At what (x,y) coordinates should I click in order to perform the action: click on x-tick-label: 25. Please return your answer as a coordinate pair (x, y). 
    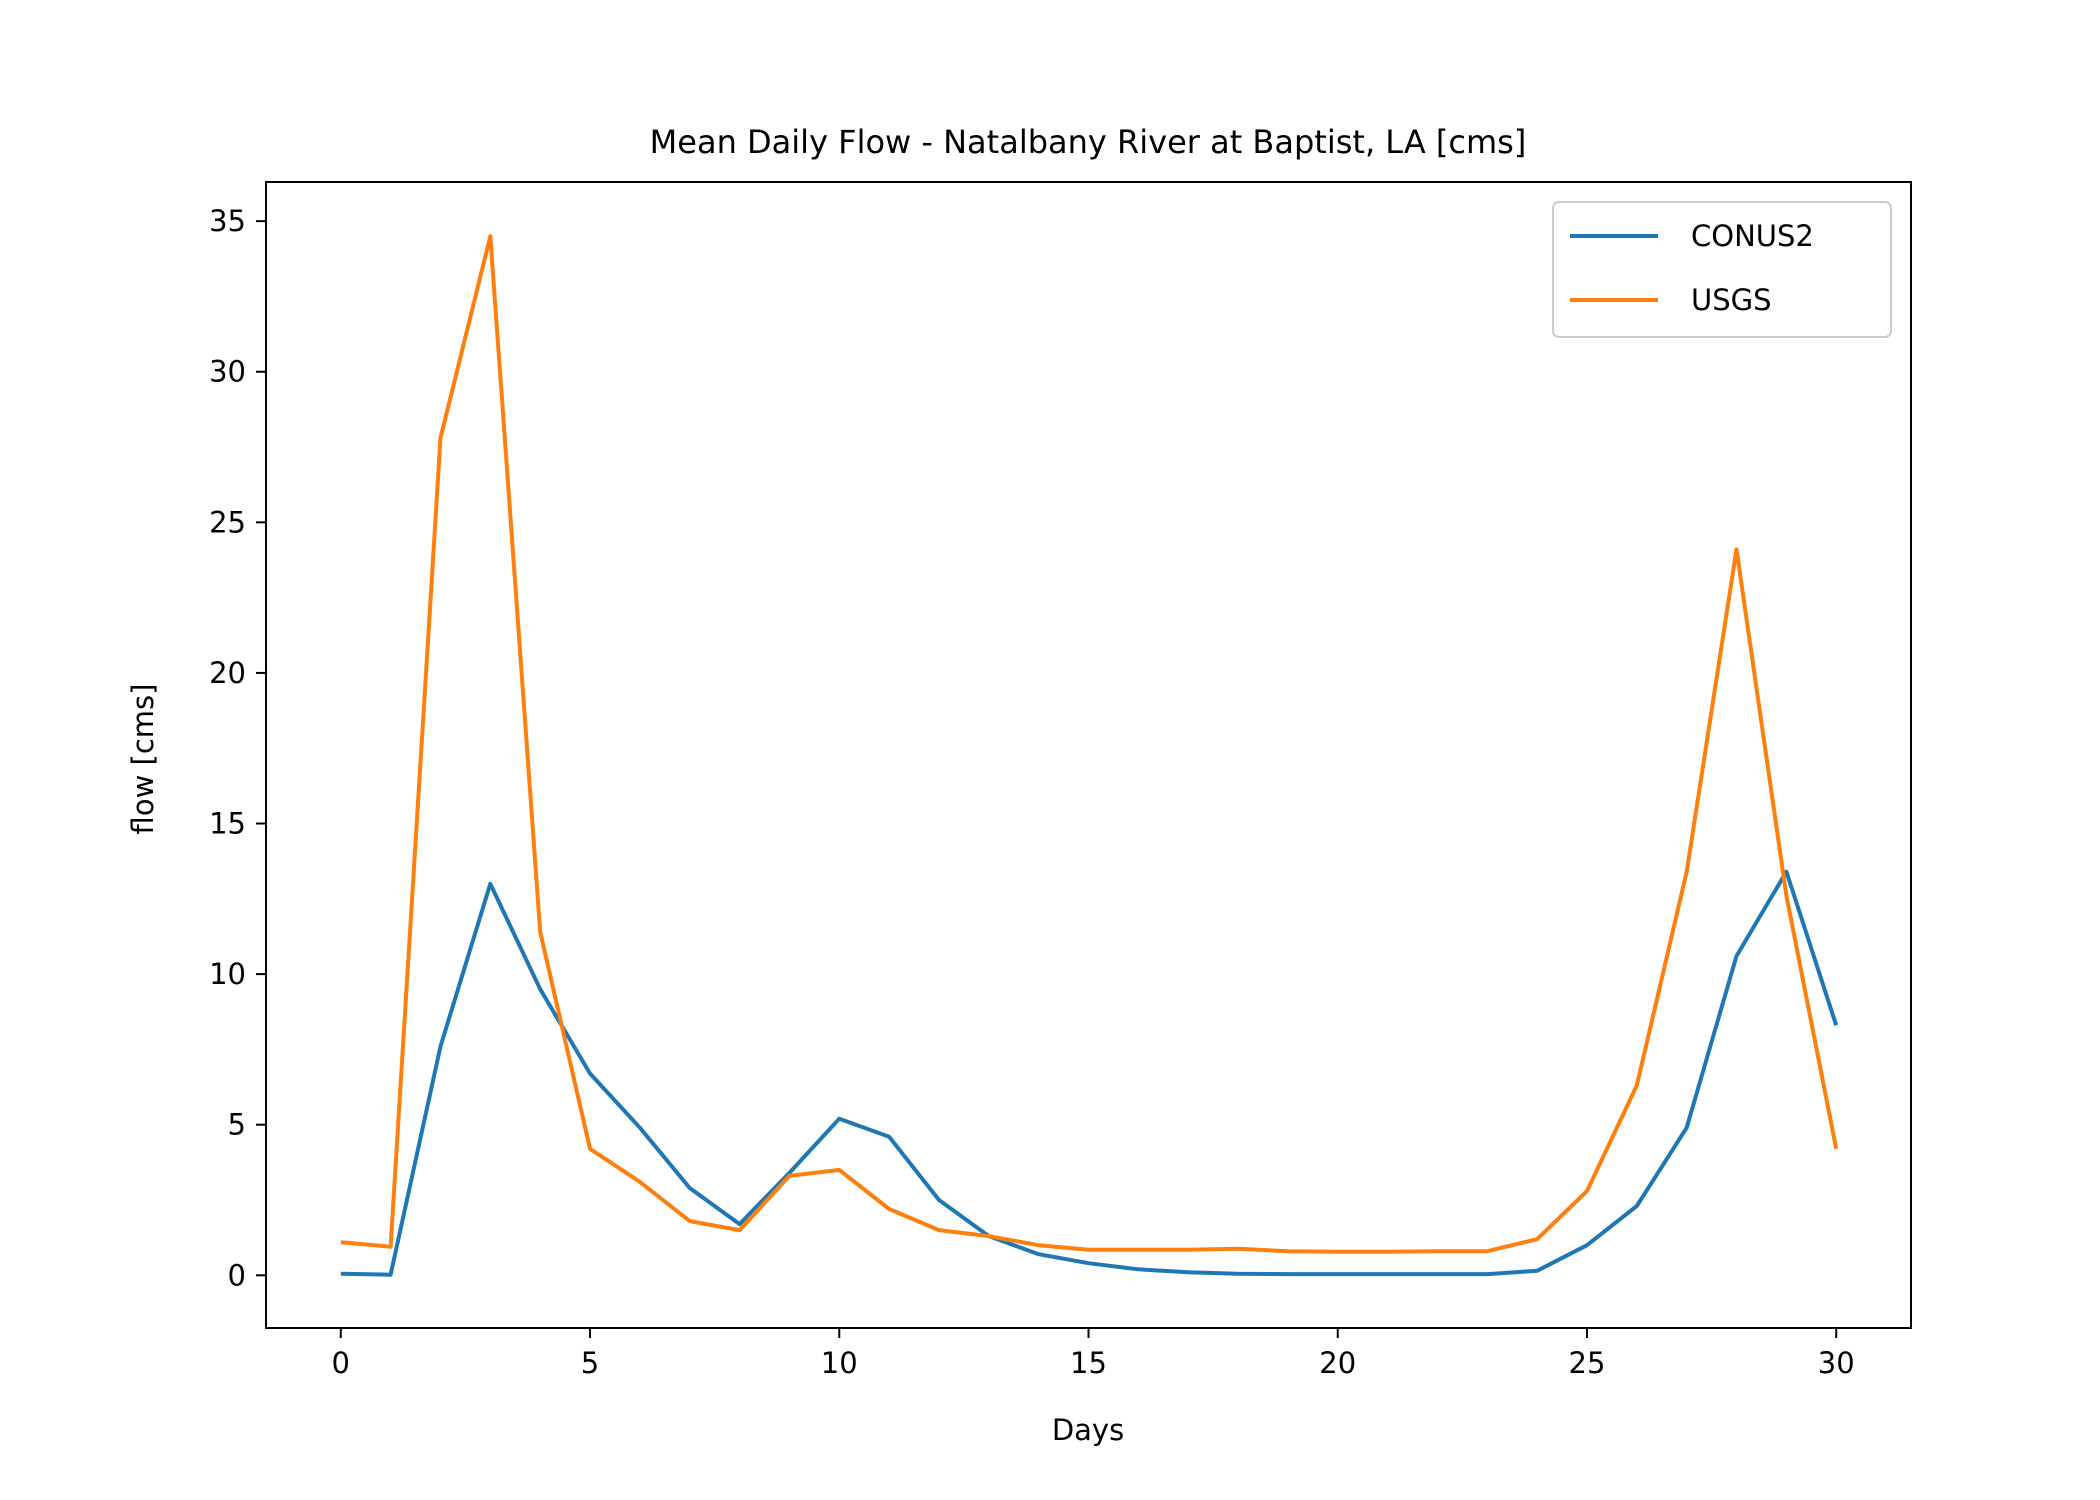
    Looking at the image, I should click on (1587, 1363).